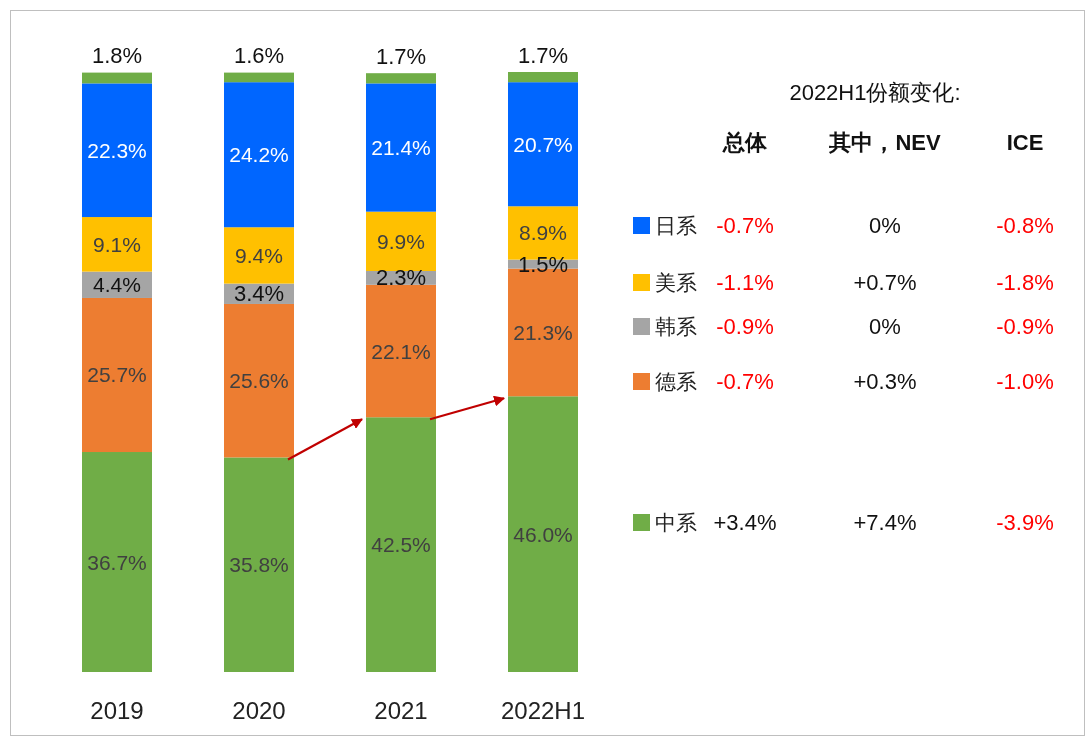 The image size is (1087, 738). Describe the element at coordinates (676, 225) in the screenshot. I see `legend-label: 日系` at that location.